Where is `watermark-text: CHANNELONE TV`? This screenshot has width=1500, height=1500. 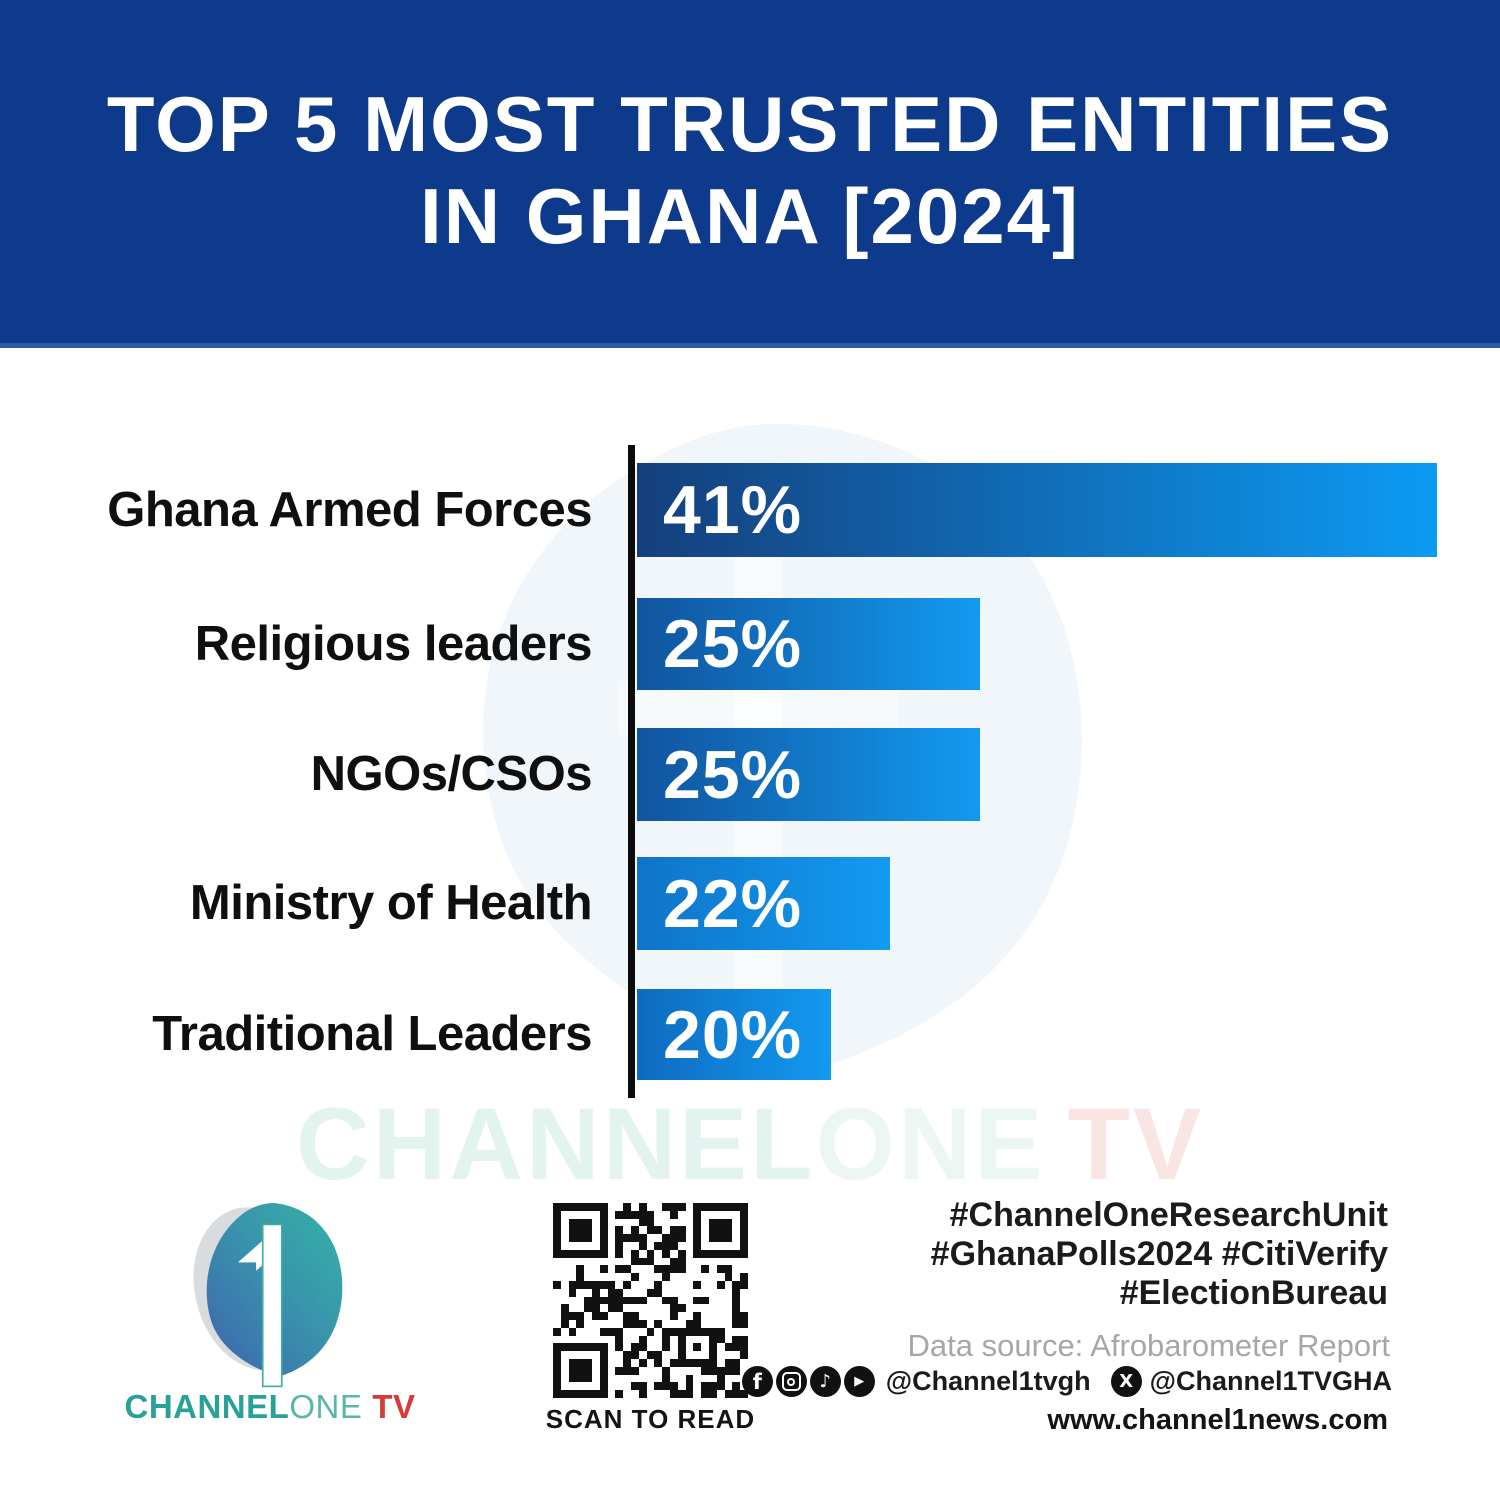 watermark-text: CHANNELONE TV is located at coordinates (750, 1144).